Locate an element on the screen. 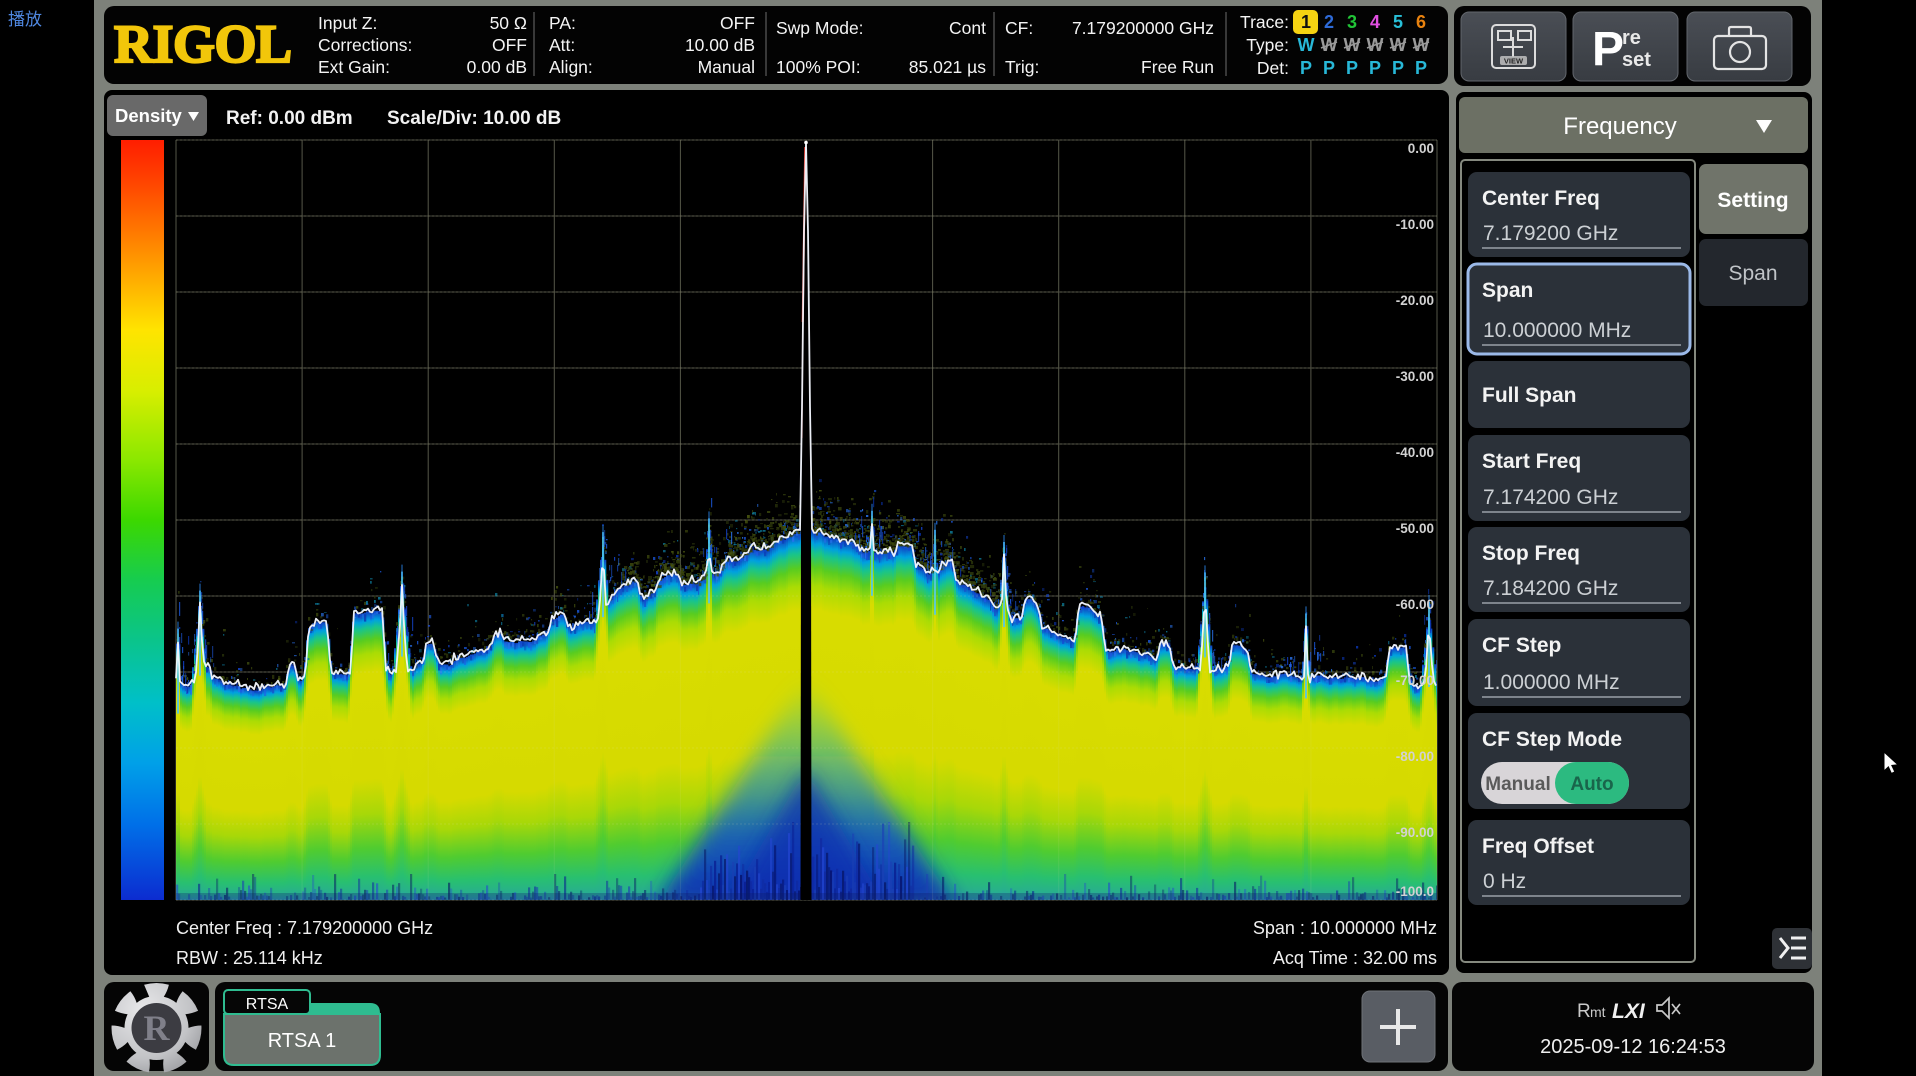 This screenshot has width=1916, height=1076. svg-text: Scale/Div: 10.00 dB is located at coordinates (474, 118).